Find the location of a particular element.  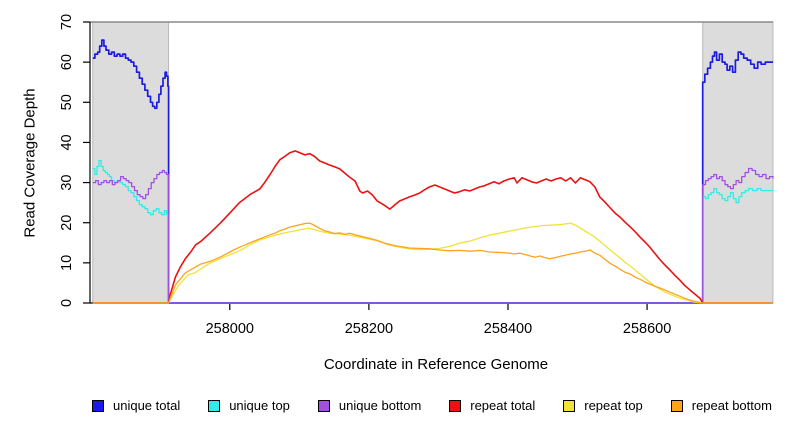

x-axis-title: Coordinate in Reference Genome is located at coordinates (436, 364).